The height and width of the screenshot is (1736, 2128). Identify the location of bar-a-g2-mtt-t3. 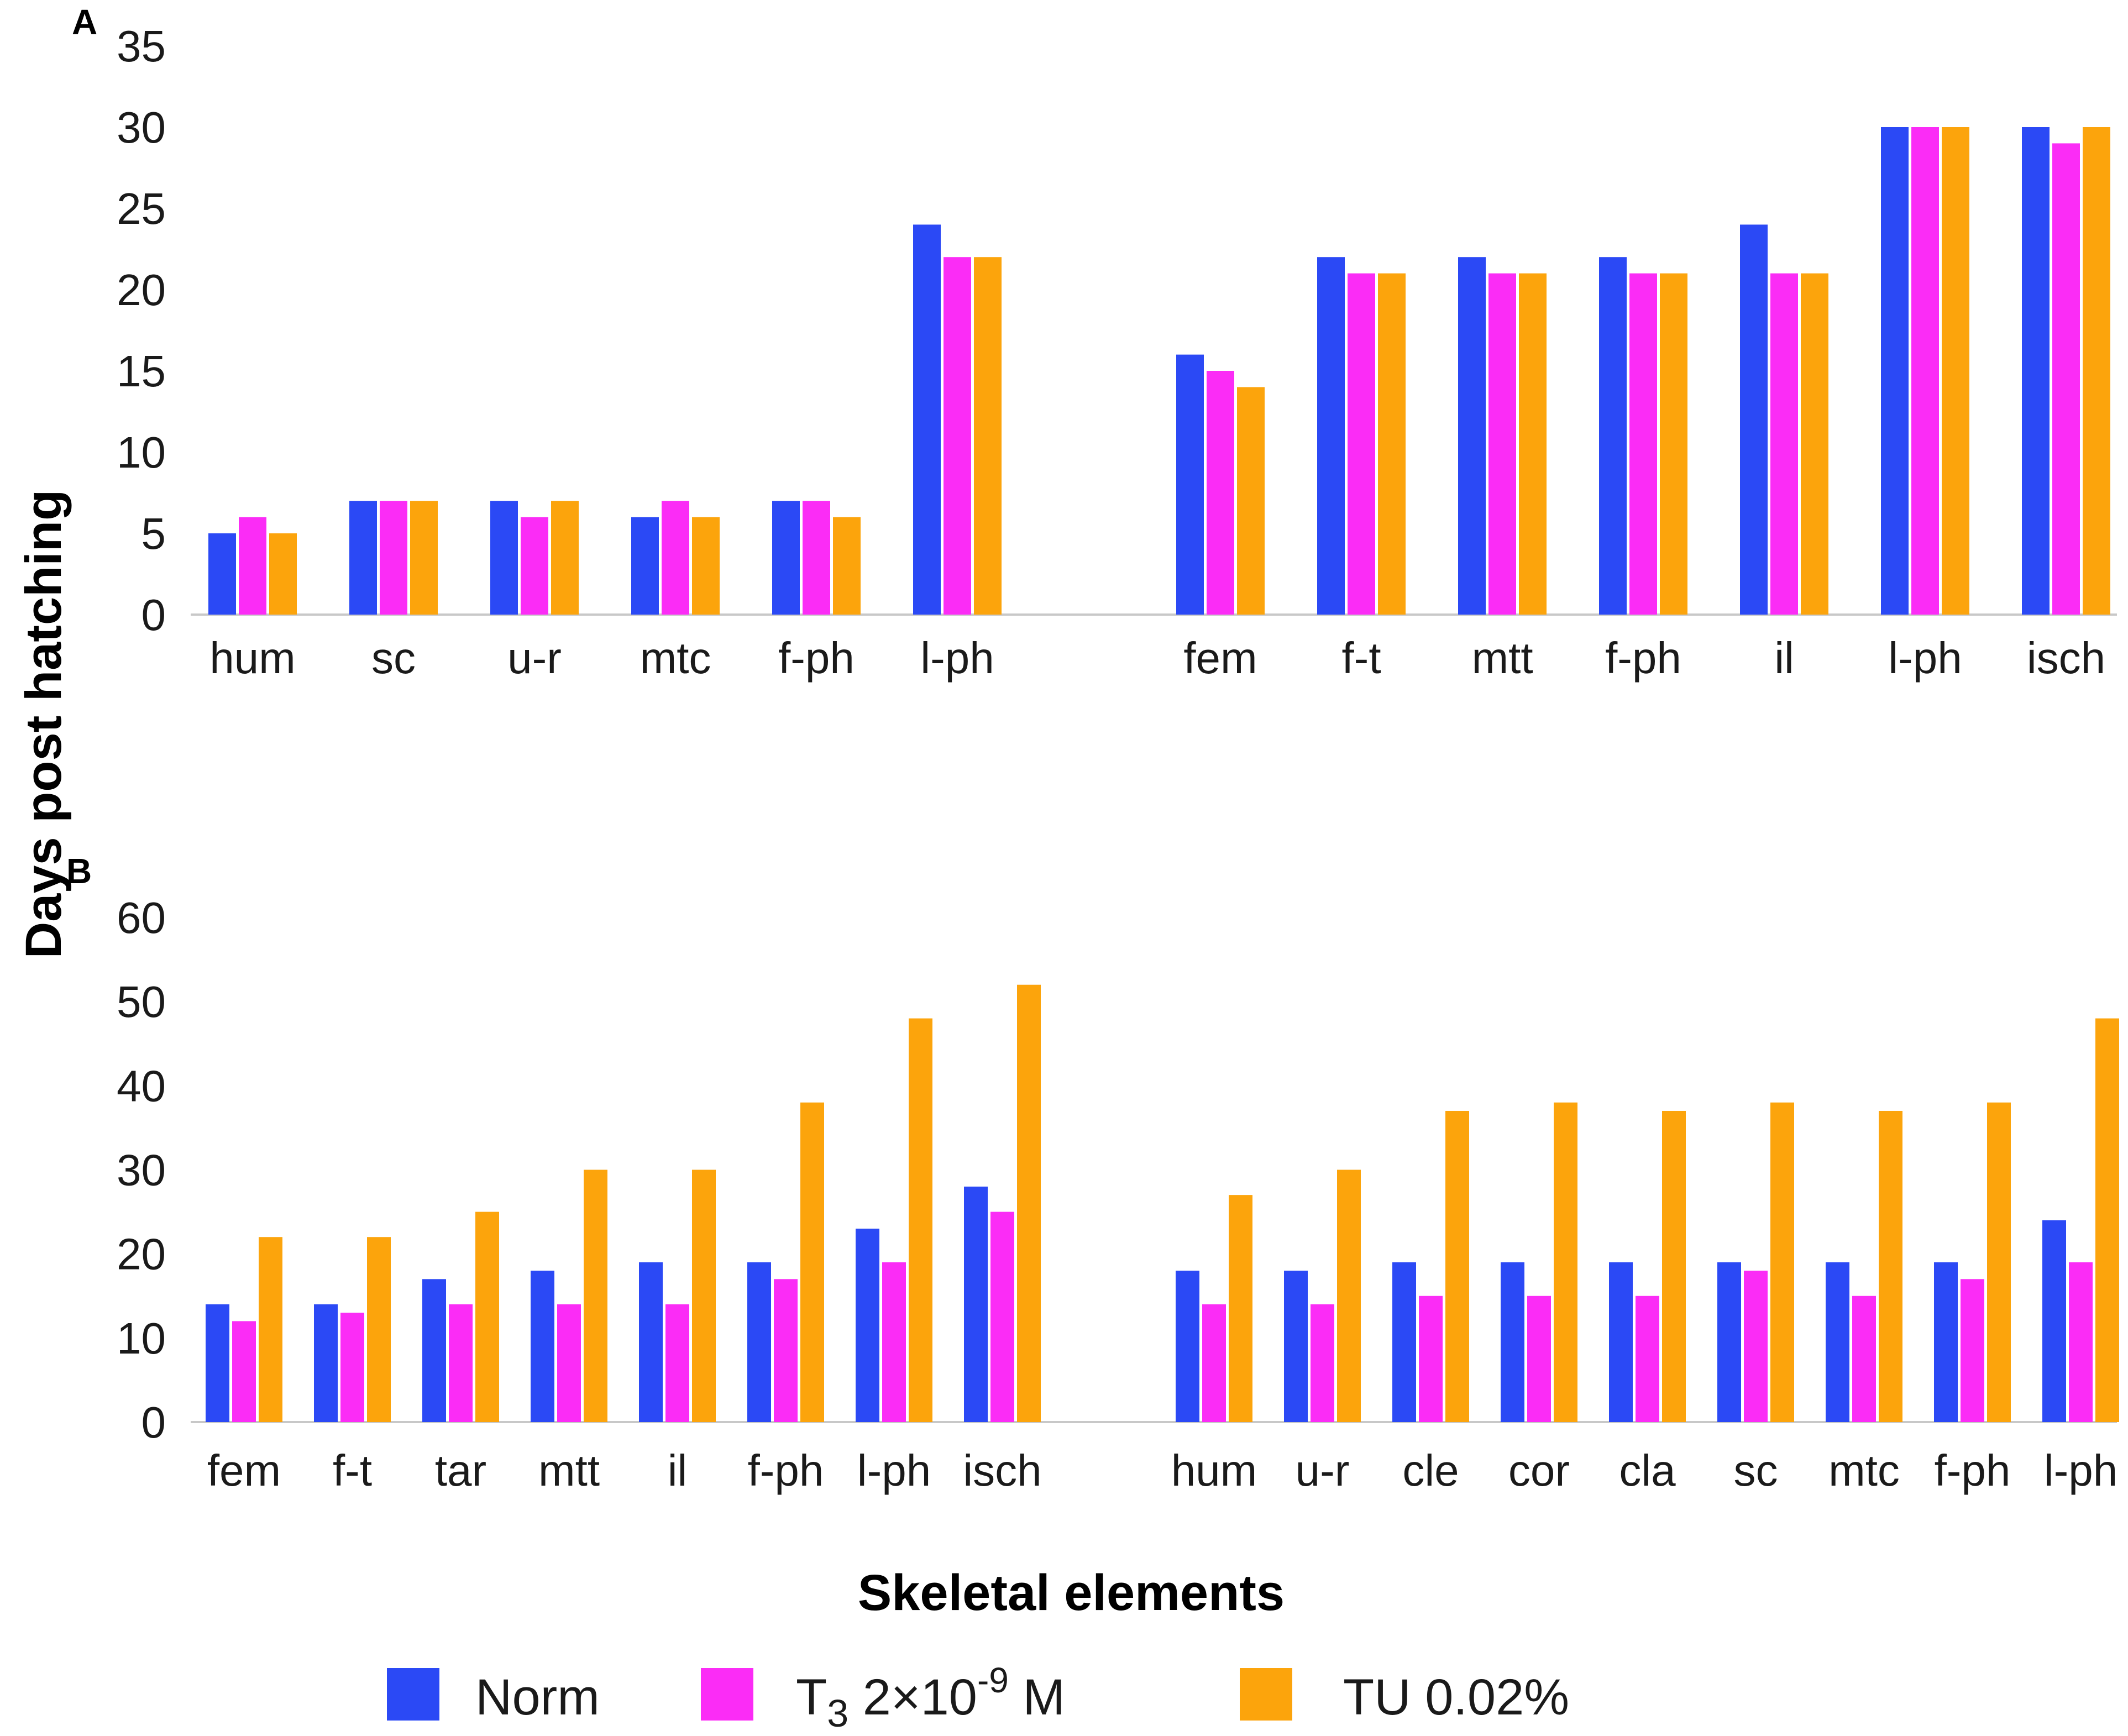
(1502, 444).